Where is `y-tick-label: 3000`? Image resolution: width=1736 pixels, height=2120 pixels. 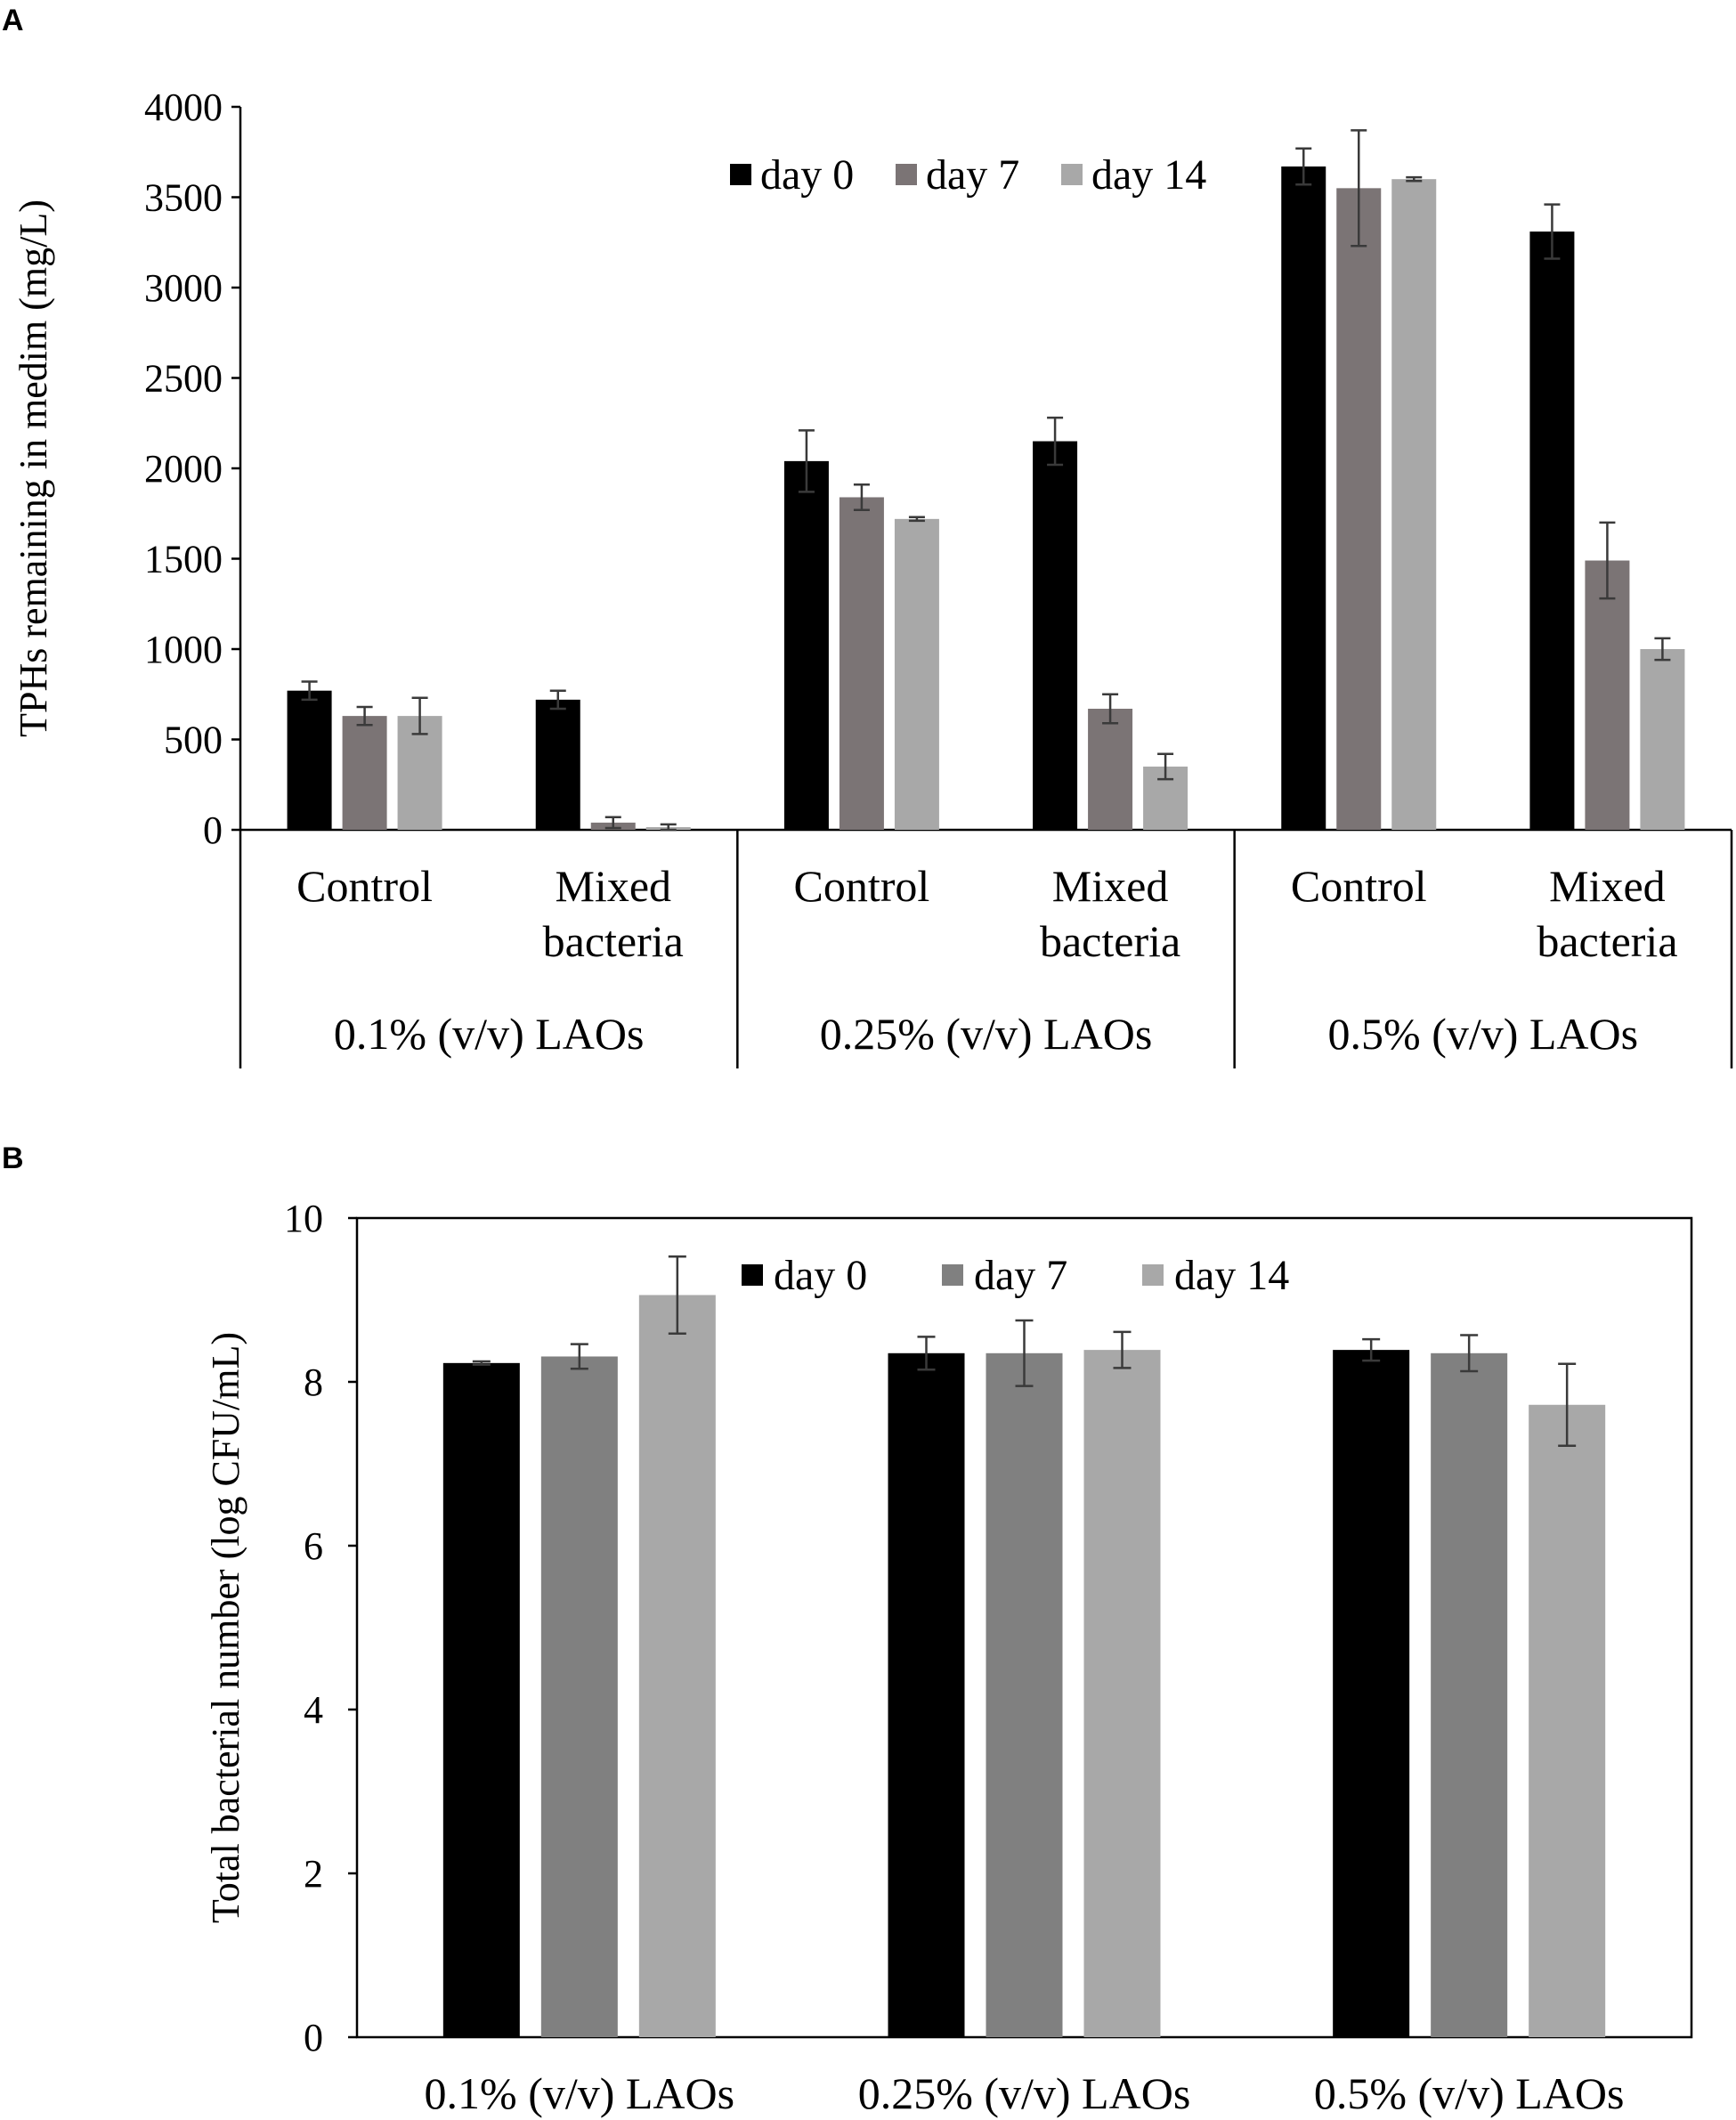 y-tick-label: 3000 is located at coordinates (183, 288).